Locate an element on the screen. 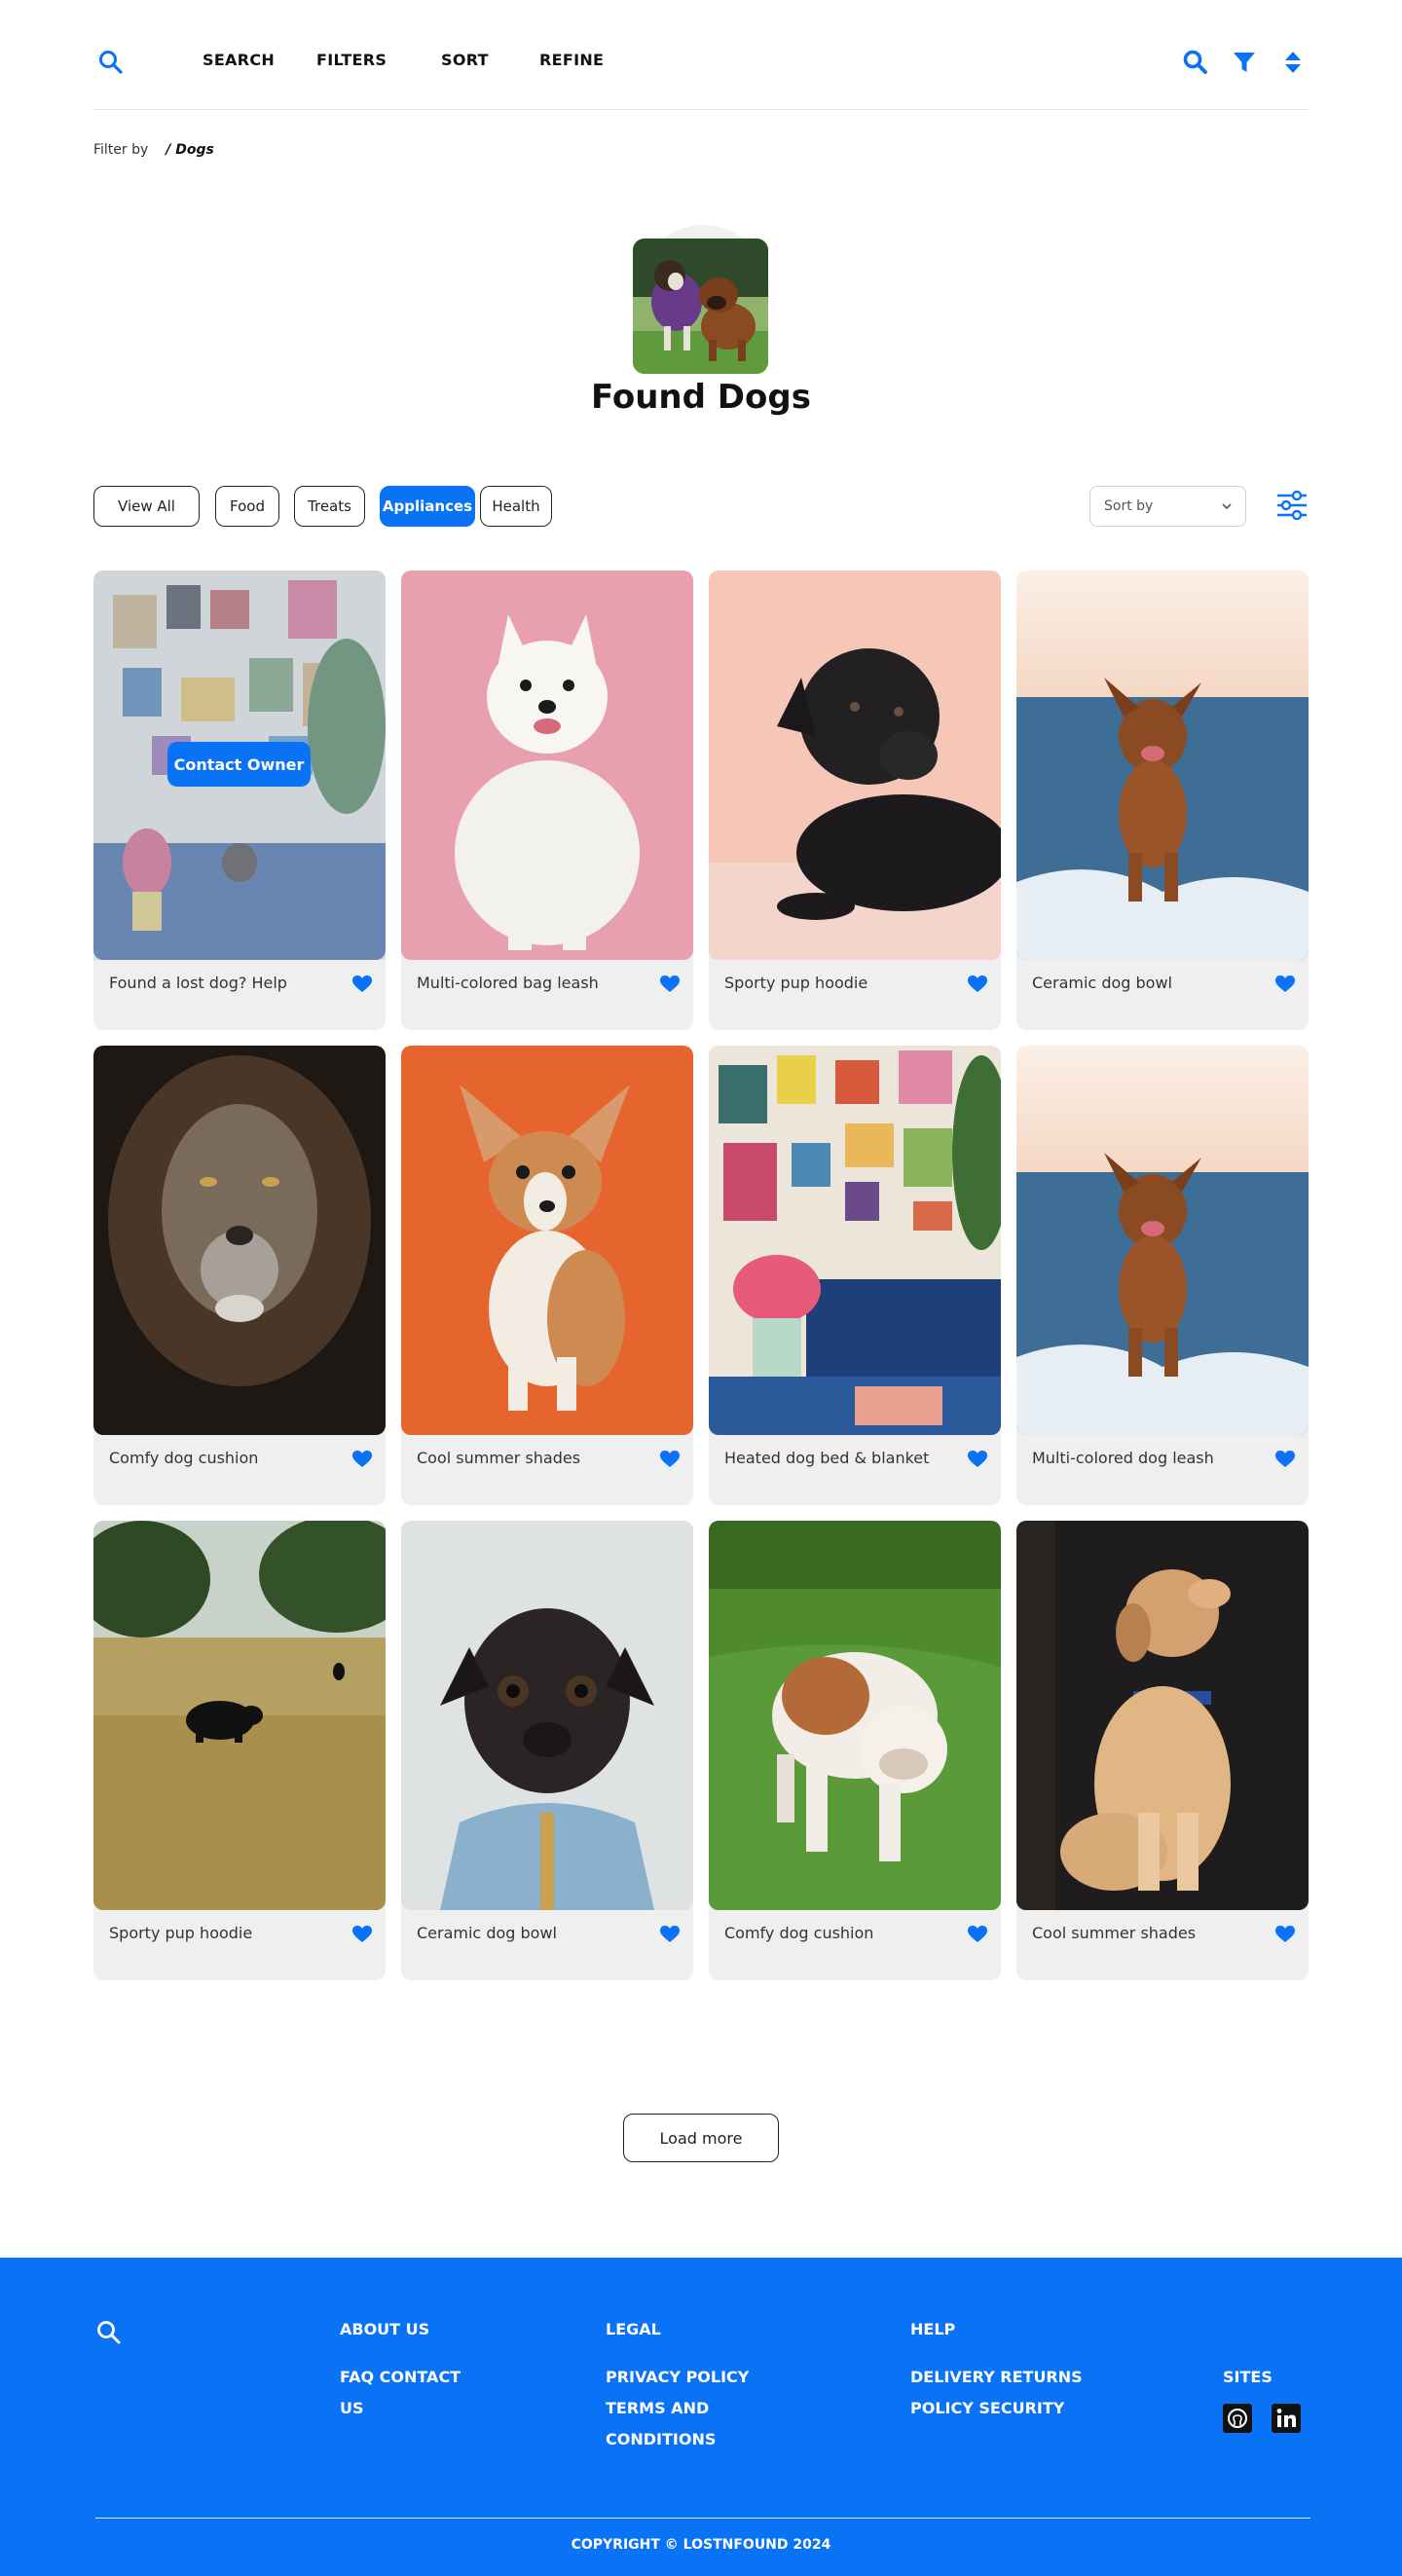 The width and height of the screenshot is (1402, 2576). nav-refine: REFINE is located at coordinates (572, 60).